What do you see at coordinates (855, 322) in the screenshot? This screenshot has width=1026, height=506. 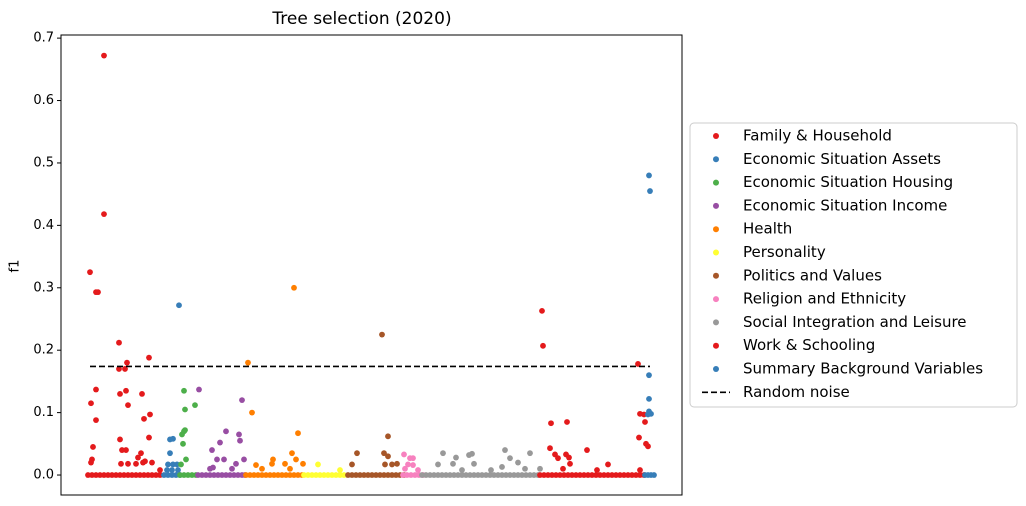 I see `legend-label: Social Integration and Leisure` at bounding box center [855, 322].